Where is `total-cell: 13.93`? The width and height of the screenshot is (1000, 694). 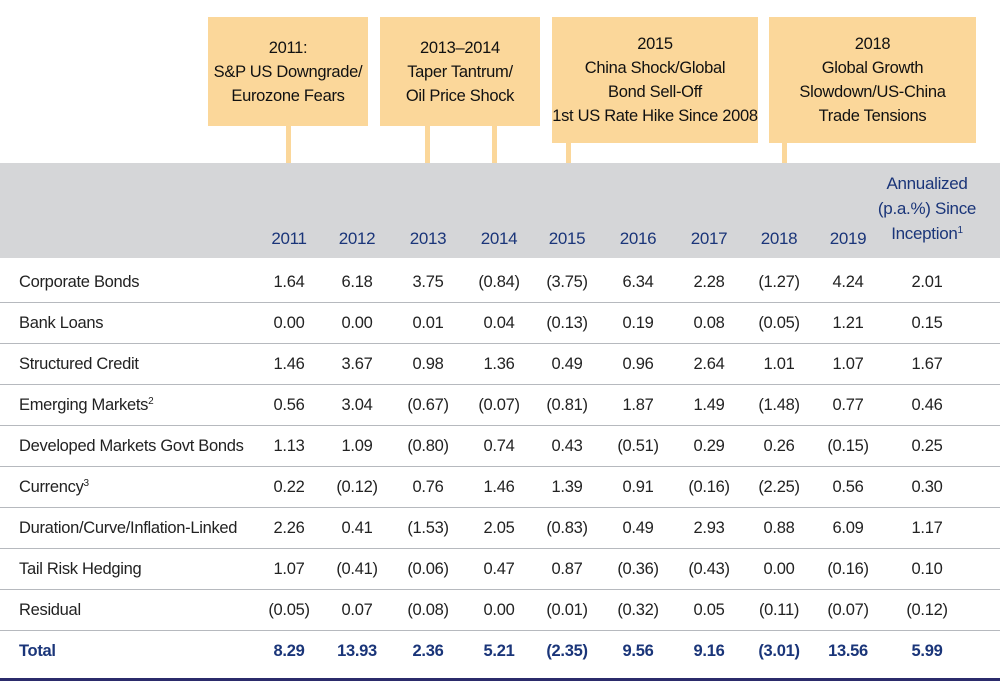 total-cell: 13.93 is located at coordinates (357, 651).